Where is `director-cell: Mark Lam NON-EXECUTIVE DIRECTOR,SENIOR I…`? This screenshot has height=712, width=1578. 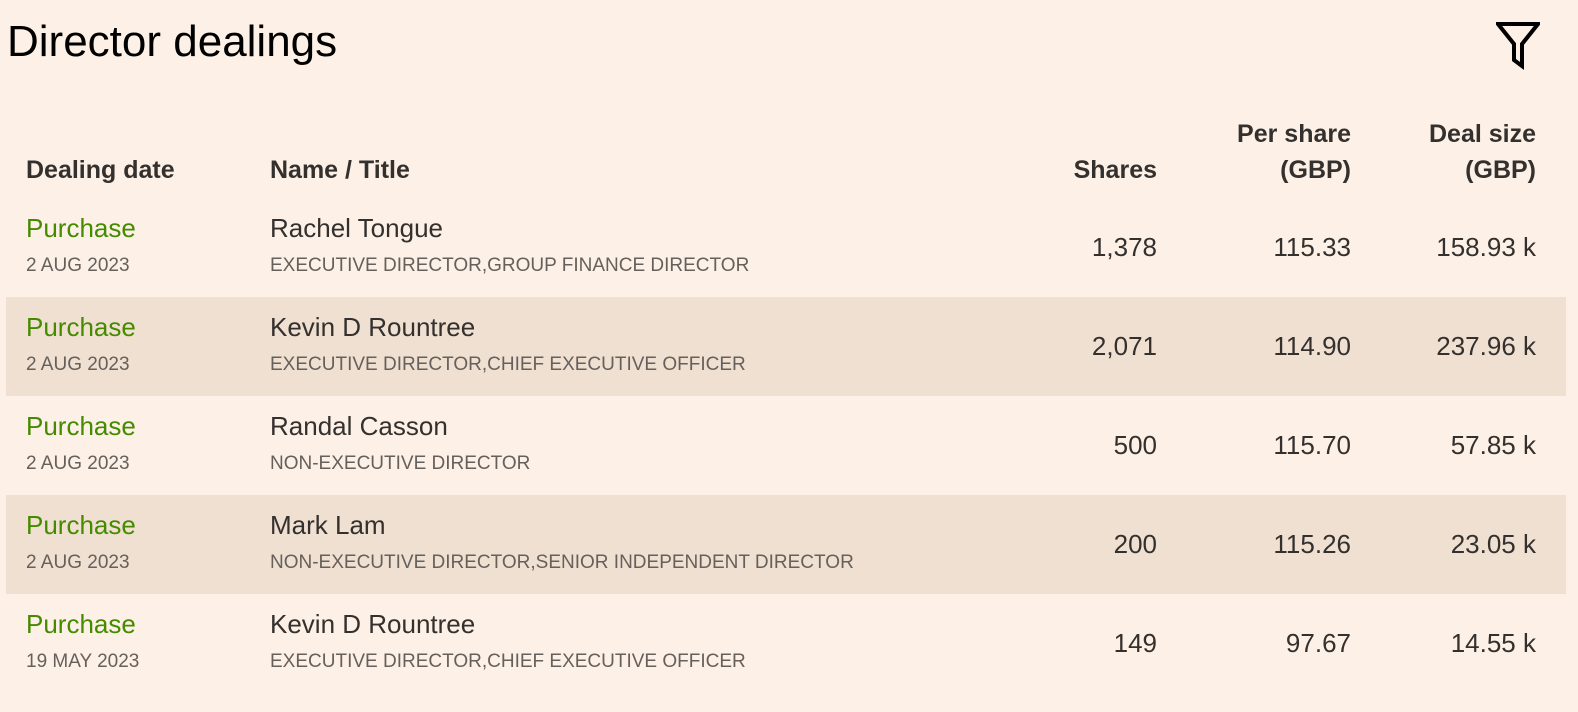
director-cell: Mark Lam NON-EXECUTIVE DIRECTOR,SENIOR I… is located at coordinates (562, 543).